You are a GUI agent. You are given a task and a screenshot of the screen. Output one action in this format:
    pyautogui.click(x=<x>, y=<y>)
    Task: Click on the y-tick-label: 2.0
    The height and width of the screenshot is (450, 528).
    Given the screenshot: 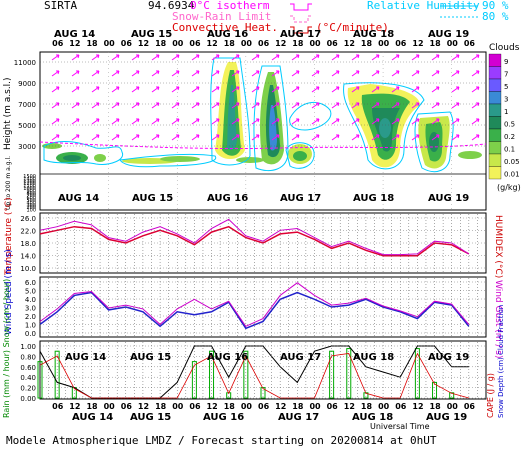 What is the action you would take?
    pyautogui.click(x=30, y=317)
    